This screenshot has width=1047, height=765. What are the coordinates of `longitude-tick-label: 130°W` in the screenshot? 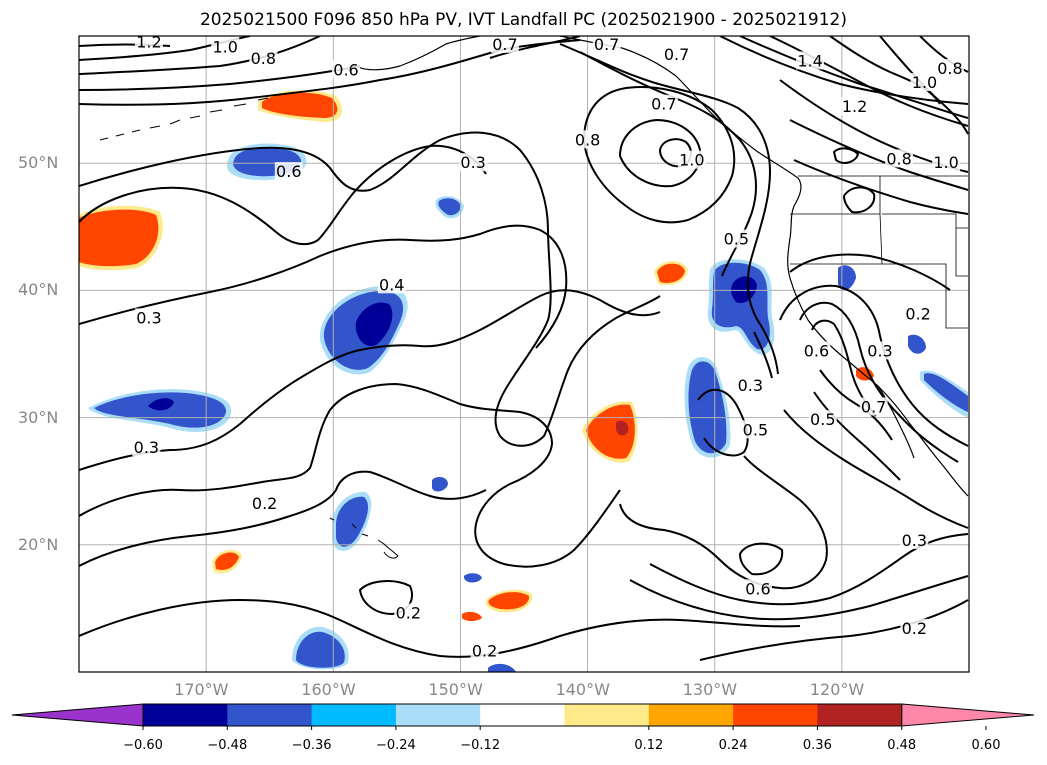 It's located at (710, 689).